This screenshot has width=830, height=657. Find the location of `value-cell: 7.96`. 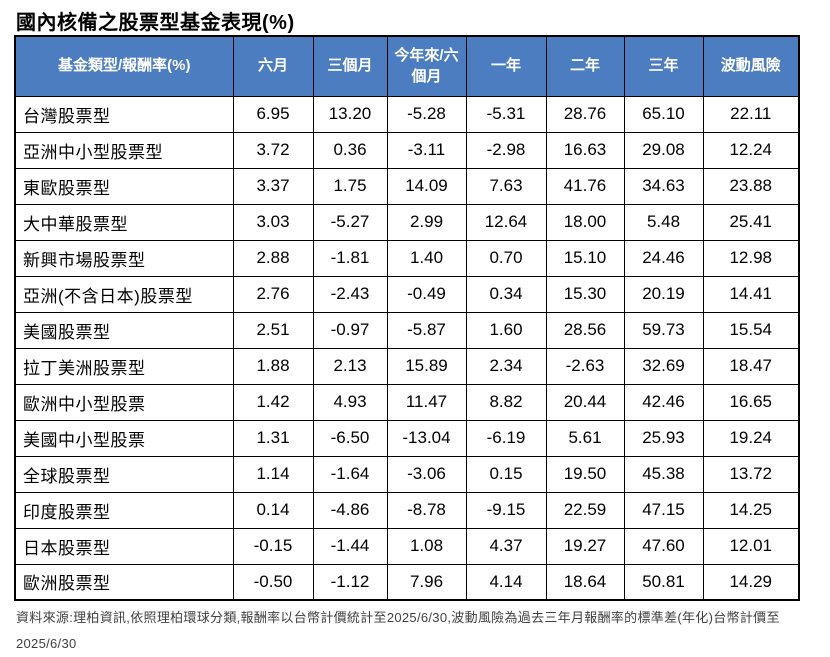

value-cell: 7.96 is located at coordinates (426, 582).